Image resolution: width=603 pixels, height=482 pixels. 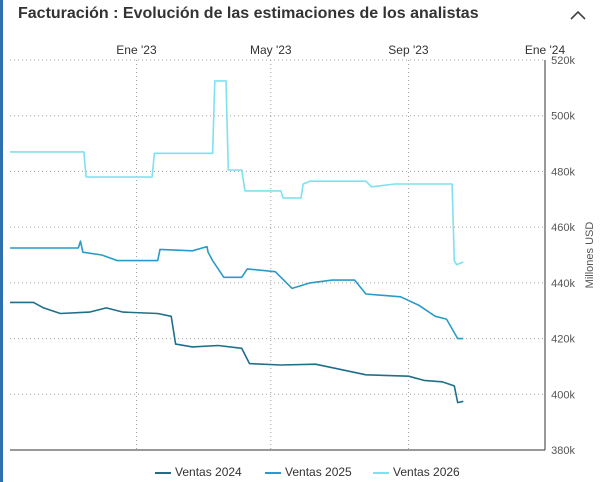 I want to click on legend-label: Ventas 2024, so click(x=208, y=472).